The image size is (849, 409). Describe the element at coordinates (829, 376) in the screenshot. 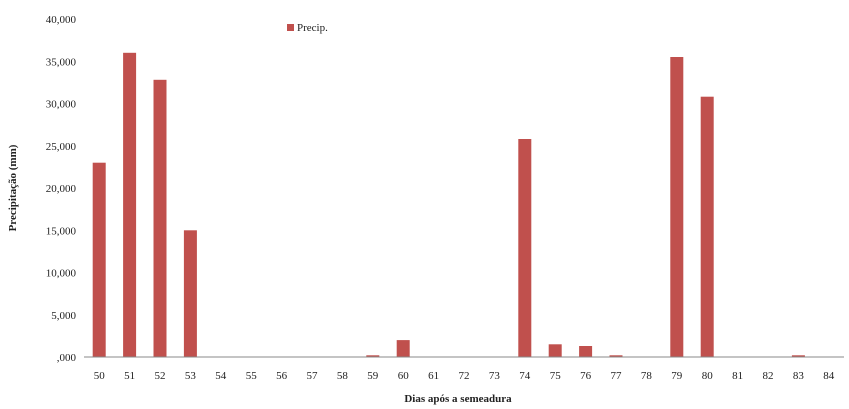

I see `x-tick-label: 84` at that location.